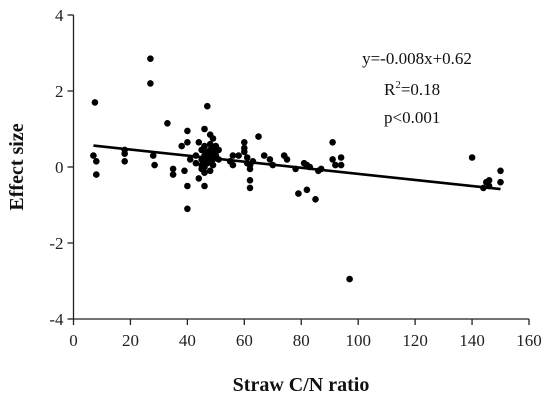 The image size is (550, 404). I want to click on y-tick-label: 2, so click(59, 91).